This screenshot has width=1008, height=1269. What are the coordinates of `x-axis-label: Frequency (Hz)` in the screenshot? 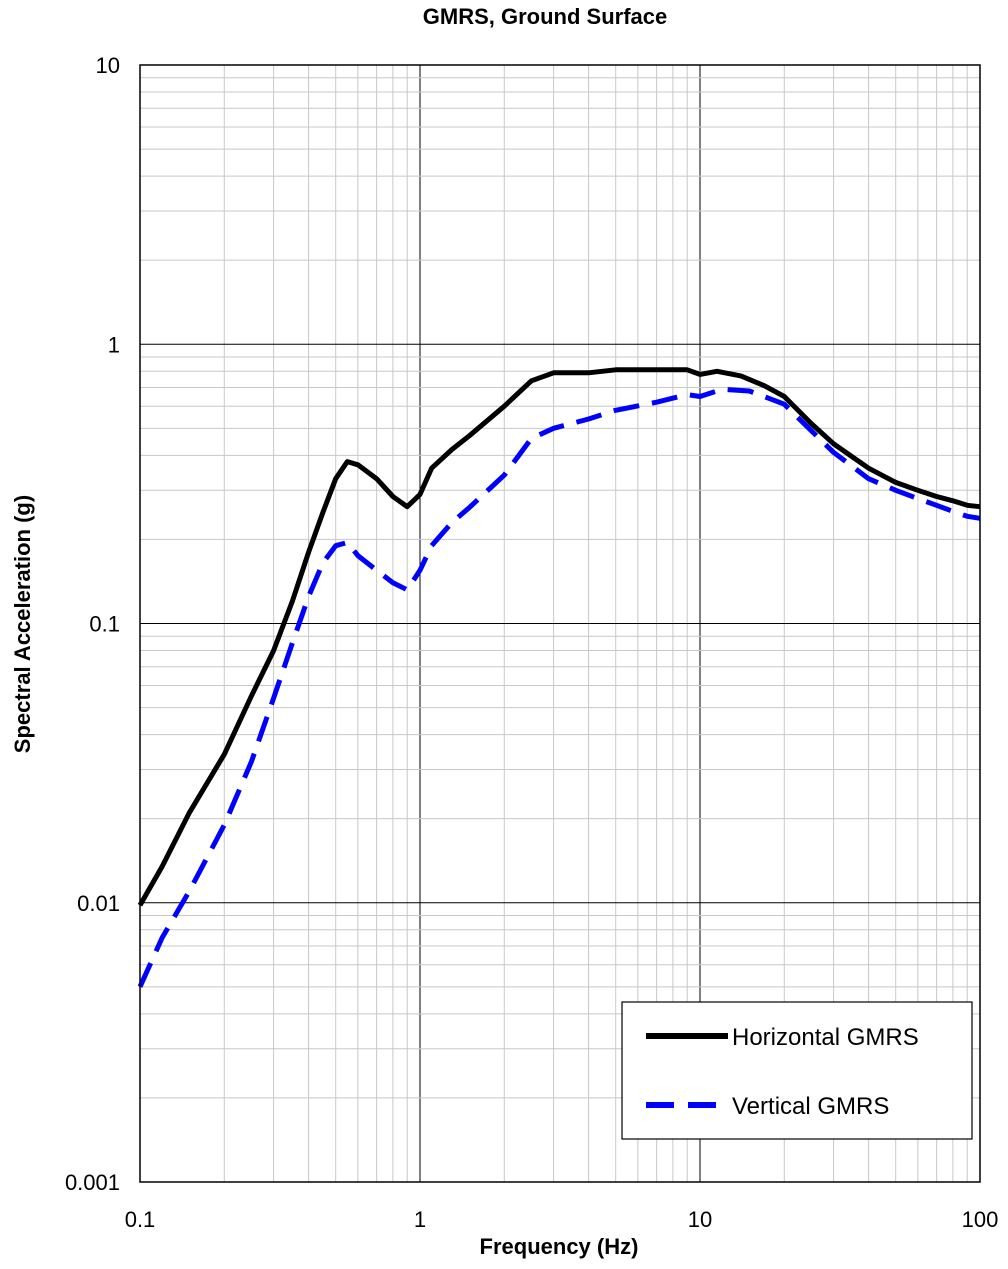 It's located at (559, 1246).